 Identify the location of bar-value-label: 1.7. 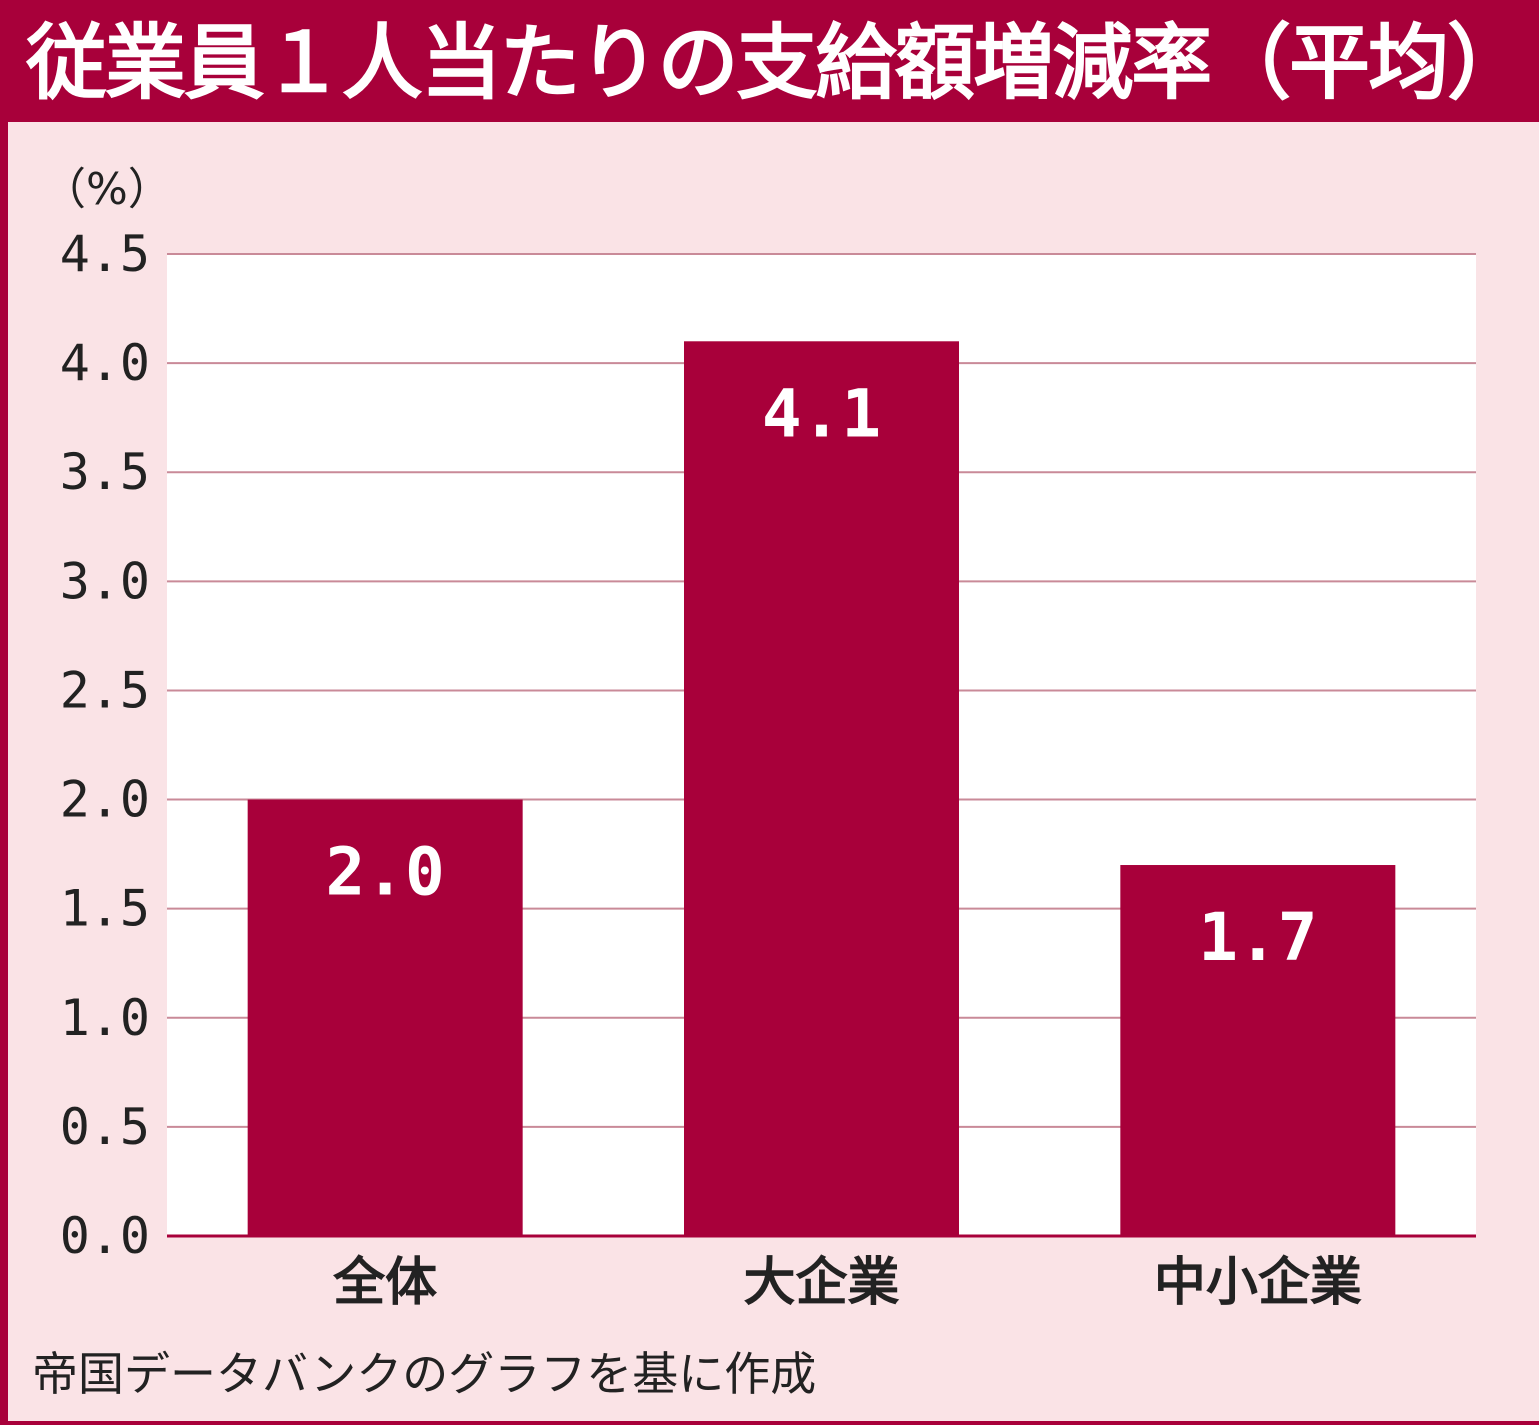
(1257, 937).